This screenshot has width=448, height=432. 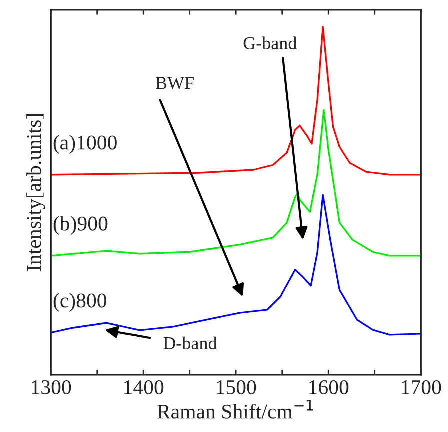 What do you see at coordinates (52, 387) in the screenshot?
I see `x-tick-label: 1300` at bounding box center [52, 387].